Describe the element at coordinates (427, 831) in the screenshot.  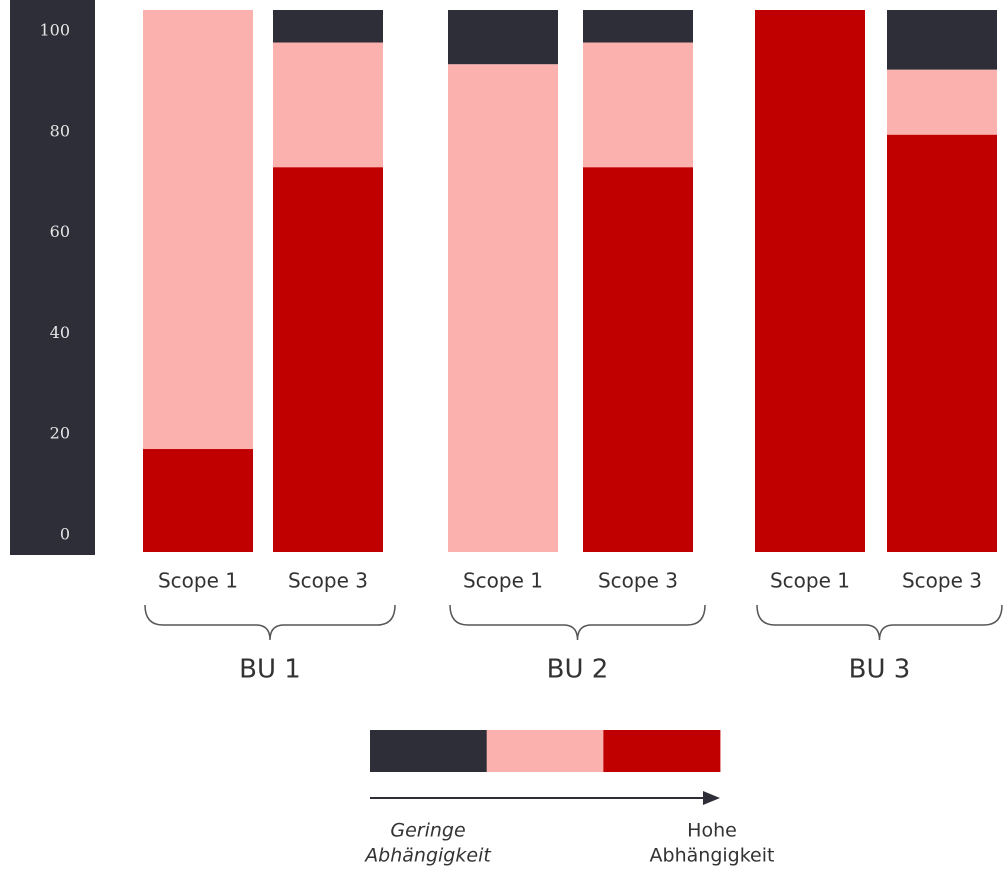
I see `legend-low-label: Geringe` at that location.